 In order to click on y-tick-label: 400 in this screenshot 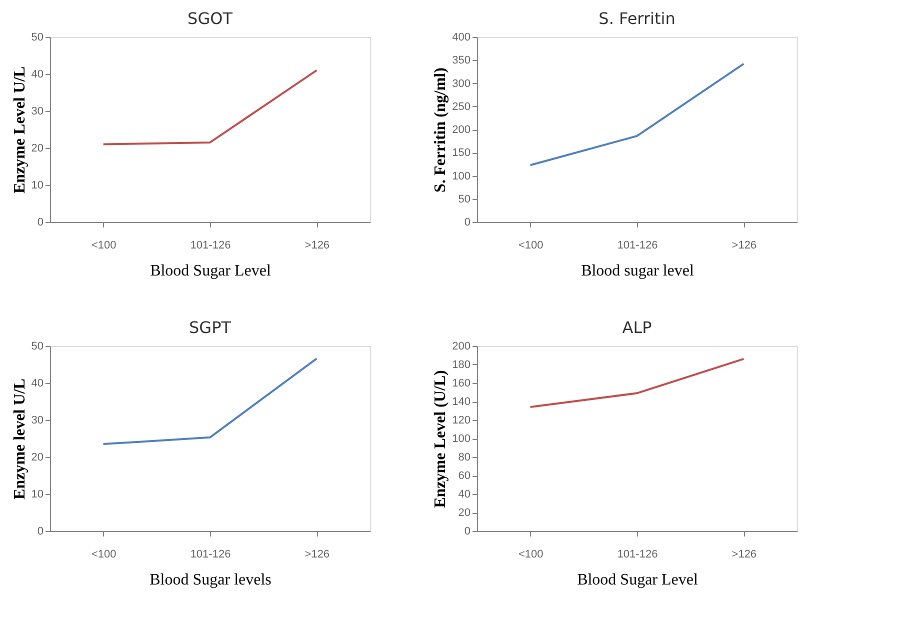, I will do `click(461, 38)`.